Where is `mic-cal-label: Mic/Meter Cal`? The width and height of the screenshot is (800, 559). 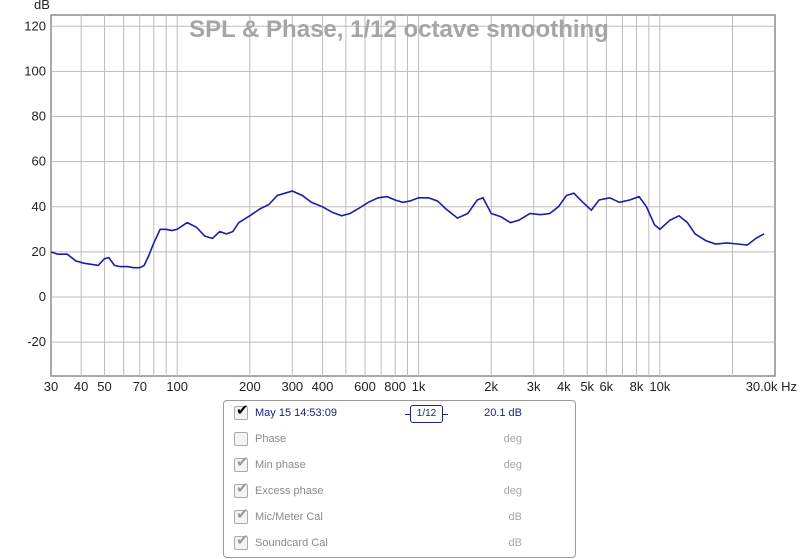 mic-cal-label: Mic/Meter Cal is located at coordinates (289, 517).